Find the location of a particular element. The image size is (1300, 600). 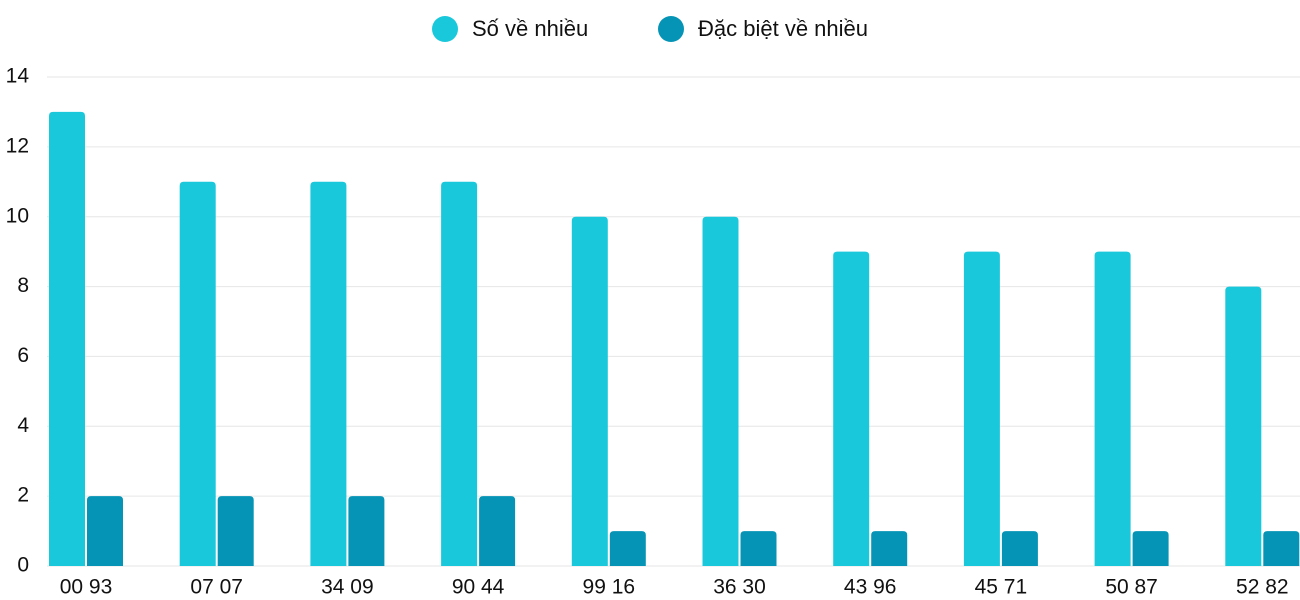

y-tick-label: 10 is located at coordinates (17, 215).